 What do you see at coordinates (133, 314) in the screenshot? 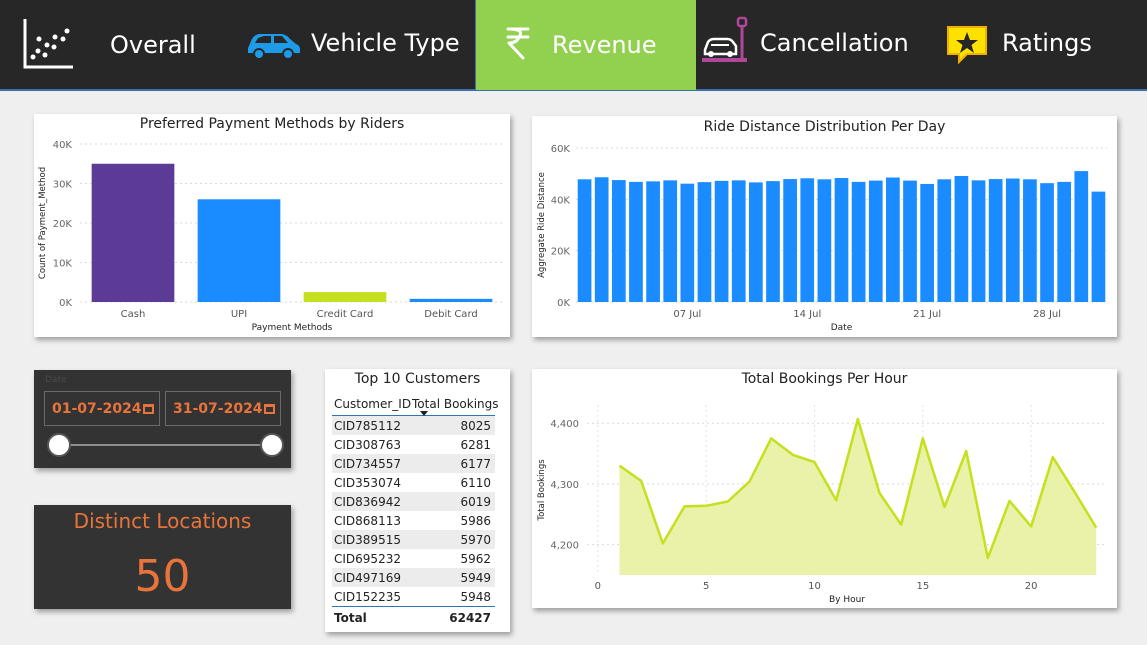
I see `x-tick-label: Cash` at bounding box center [133, 314].